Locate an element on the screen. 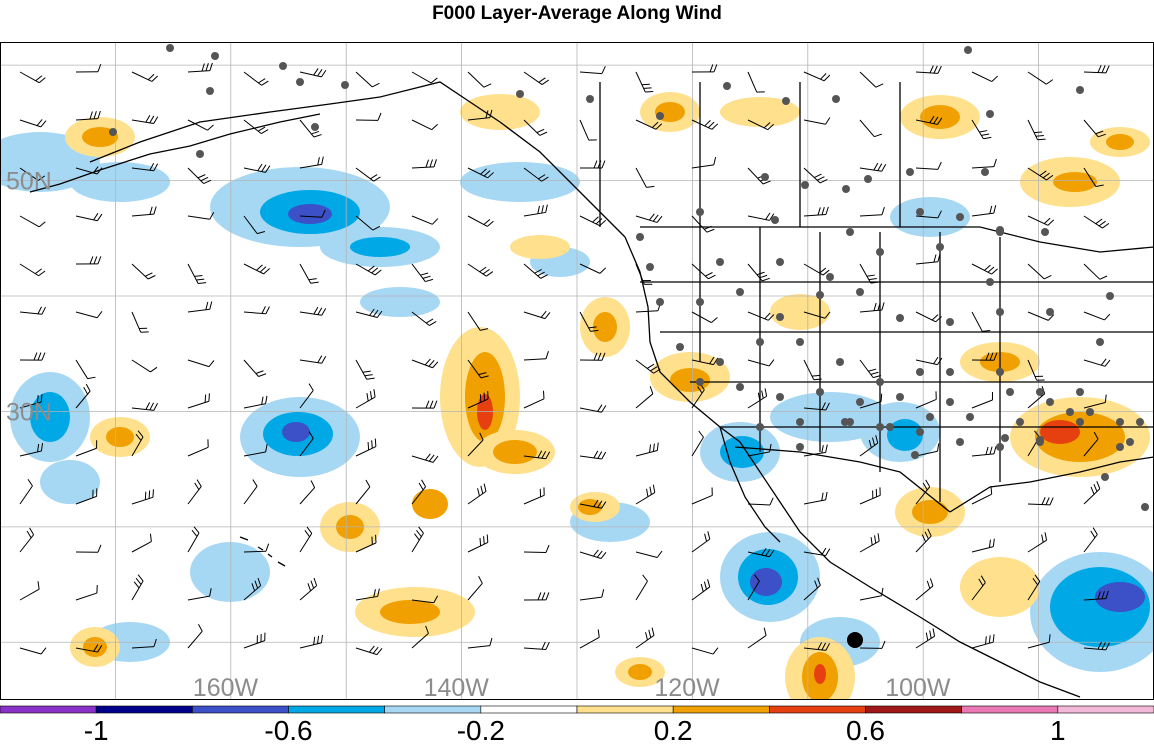 This screenshot has width=1154, height=748. colorbar-tick-label: 1 is located at coordinates (1058, 729).